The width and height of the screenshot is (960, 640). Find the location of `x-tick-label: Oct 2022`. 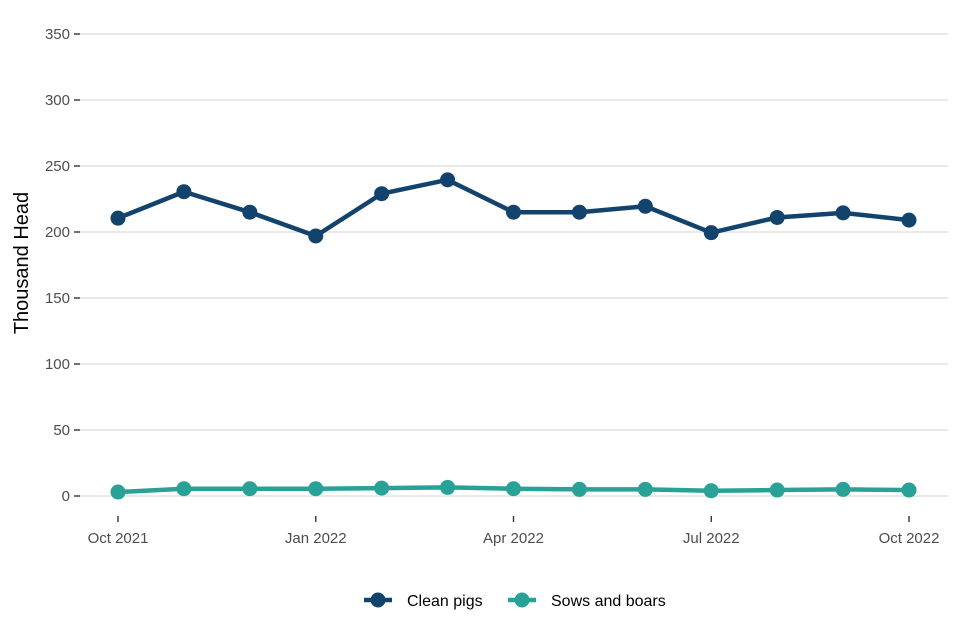

x-tick-label: Oct 2022 is located at coordinates (909, 538).